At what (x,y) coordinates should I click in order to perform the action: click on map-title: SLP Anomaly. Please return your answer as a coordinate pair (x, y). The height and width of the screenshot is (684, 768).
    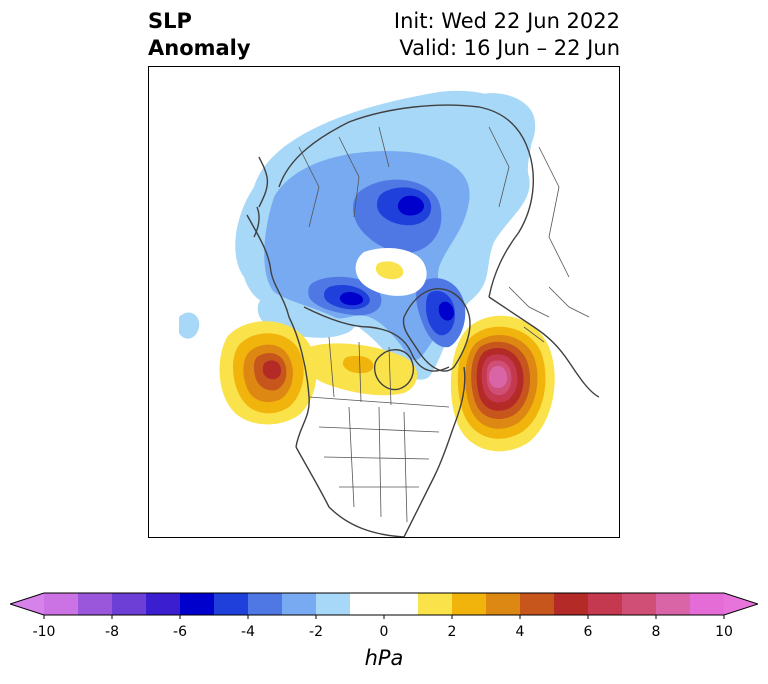
    Looking at the image, I should click on (199, 35).